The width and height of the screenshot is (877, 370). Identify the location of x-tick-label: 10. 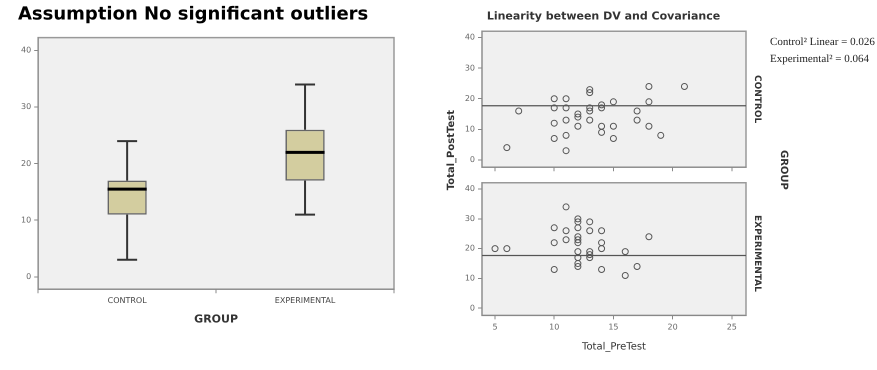
(554, 327).